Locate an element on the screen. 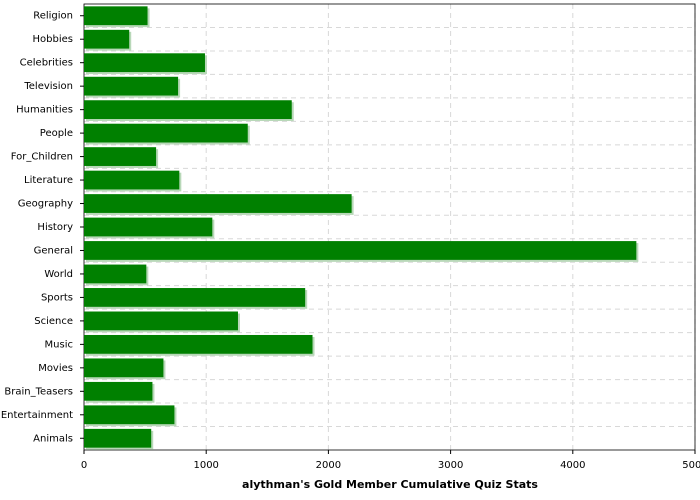  y-tick-label: Music is located at coordinates (59, 344).